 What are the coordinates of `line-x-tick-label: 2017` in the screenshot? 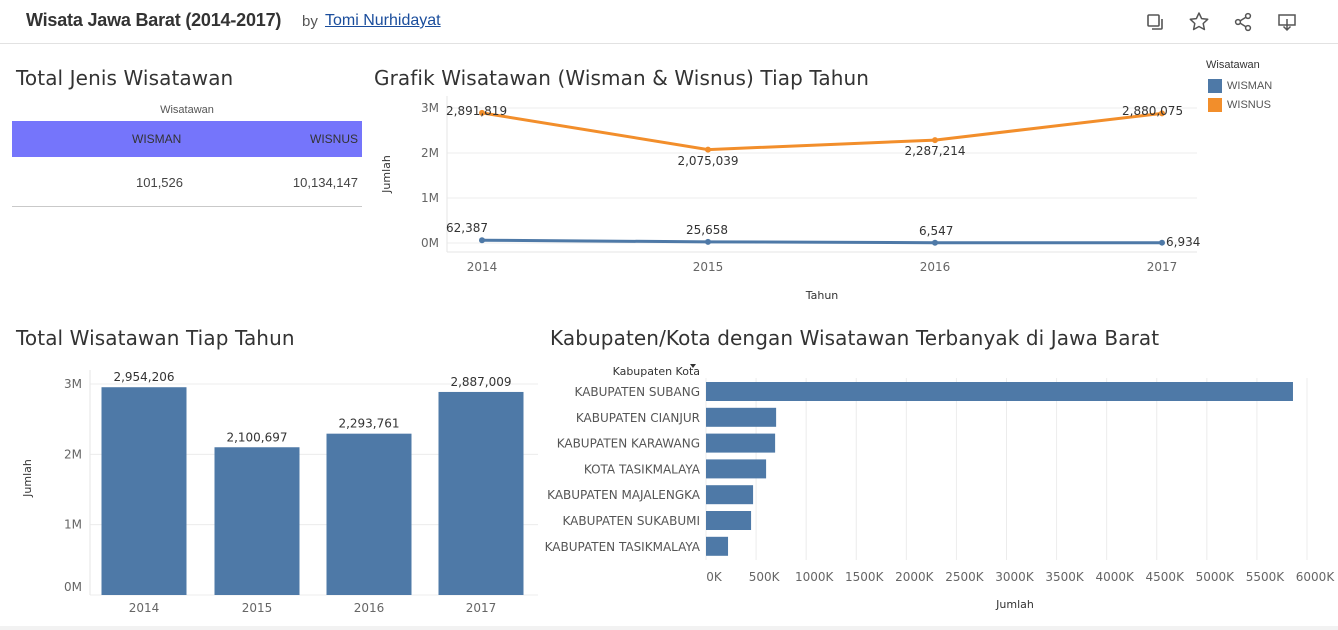 It's located at (1162, 267).